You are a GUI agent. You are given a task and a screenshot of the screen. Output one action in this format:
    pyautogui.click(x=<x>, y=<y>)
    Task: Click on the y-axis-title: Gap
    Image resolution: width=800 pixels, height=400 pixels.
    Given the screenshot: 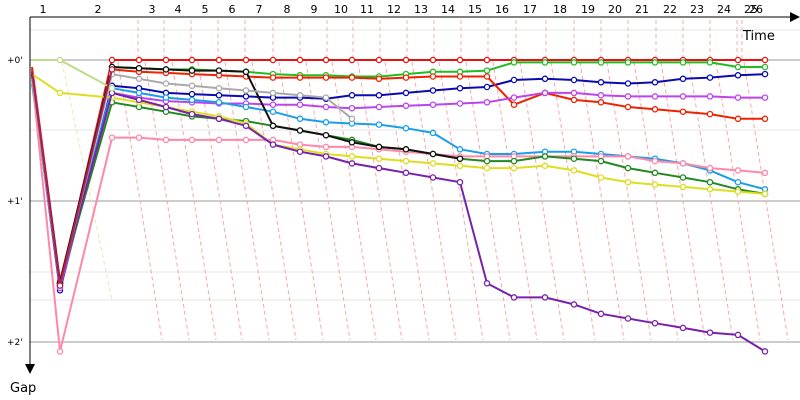 What is the action you would take?
    pyautogui.click(x=23, y=388)
    